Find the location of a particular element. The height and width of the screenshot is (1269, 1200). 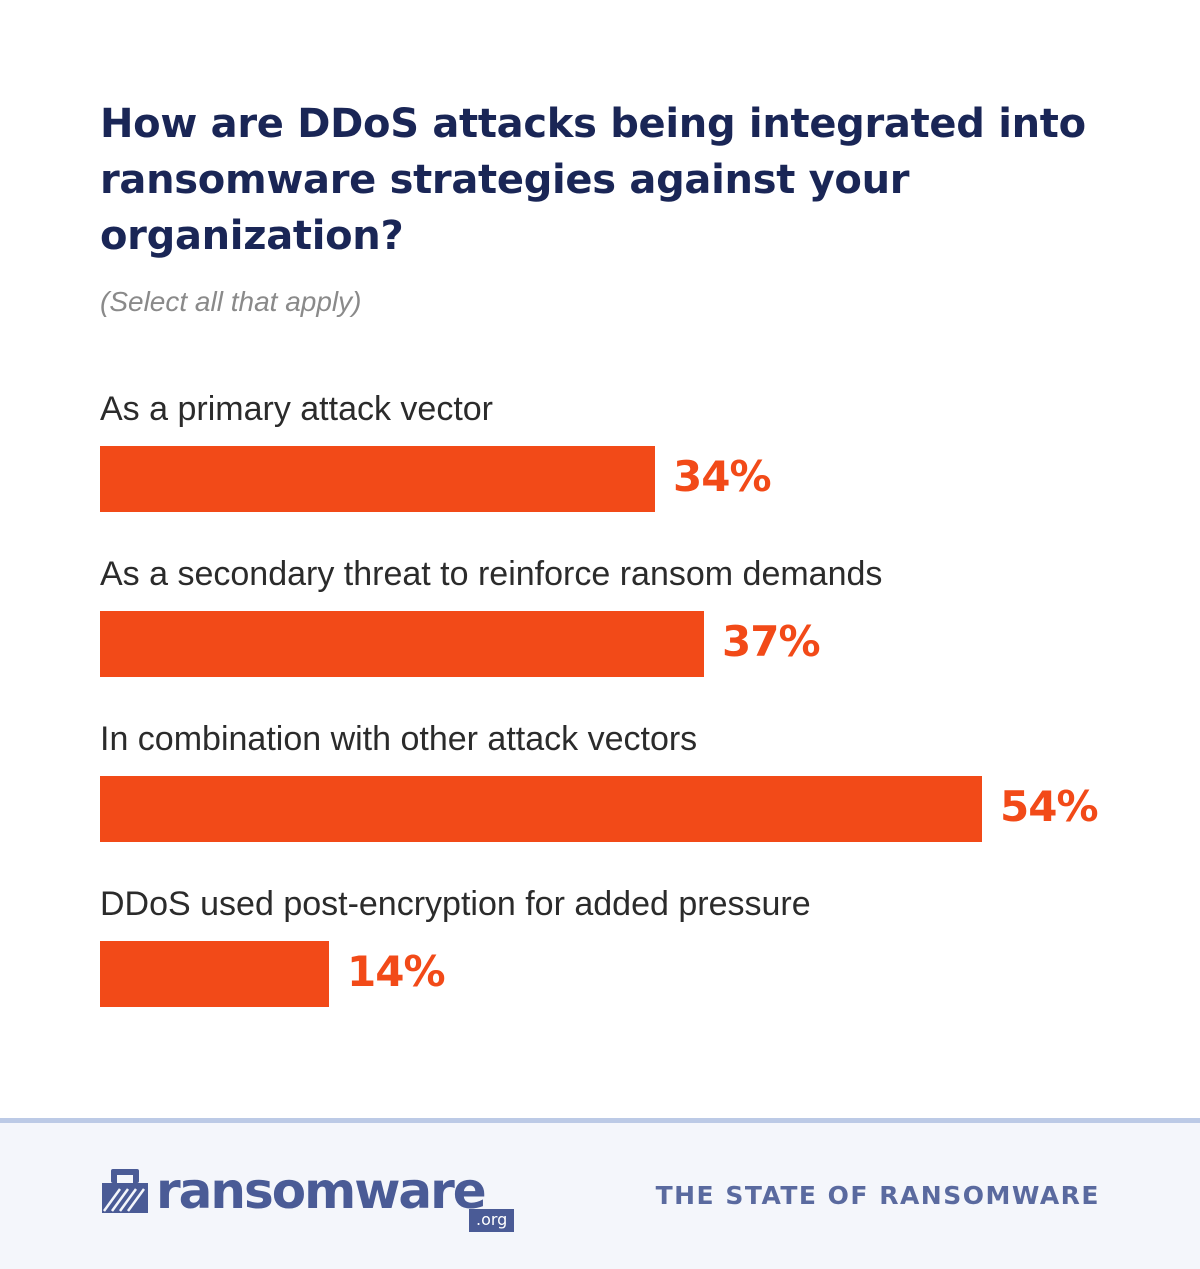

ransomware-logo: ransomware .org is located at coordinates (310, 1199).